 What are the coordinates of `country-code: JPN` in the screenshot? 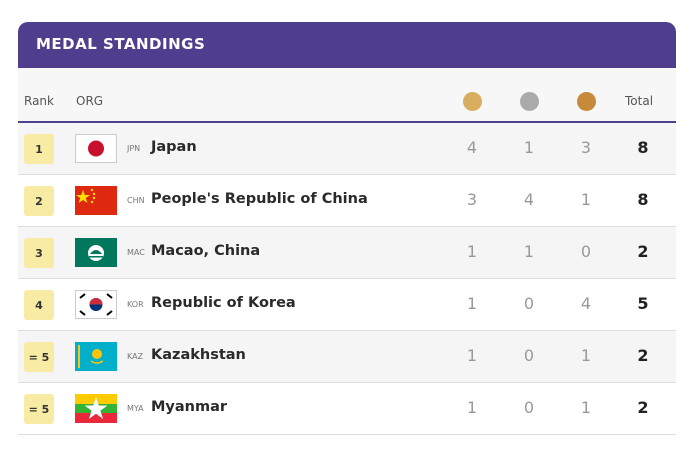 It's located at (134, 148).